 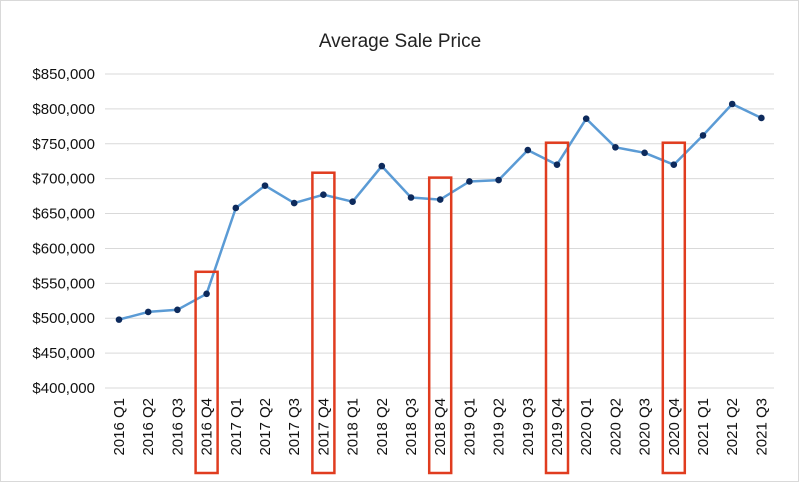 What do you see at coordinates (761, 427) in the screenshot?
I see `x-tick-label: 2021 Q3` at bounding box center [761, 427].